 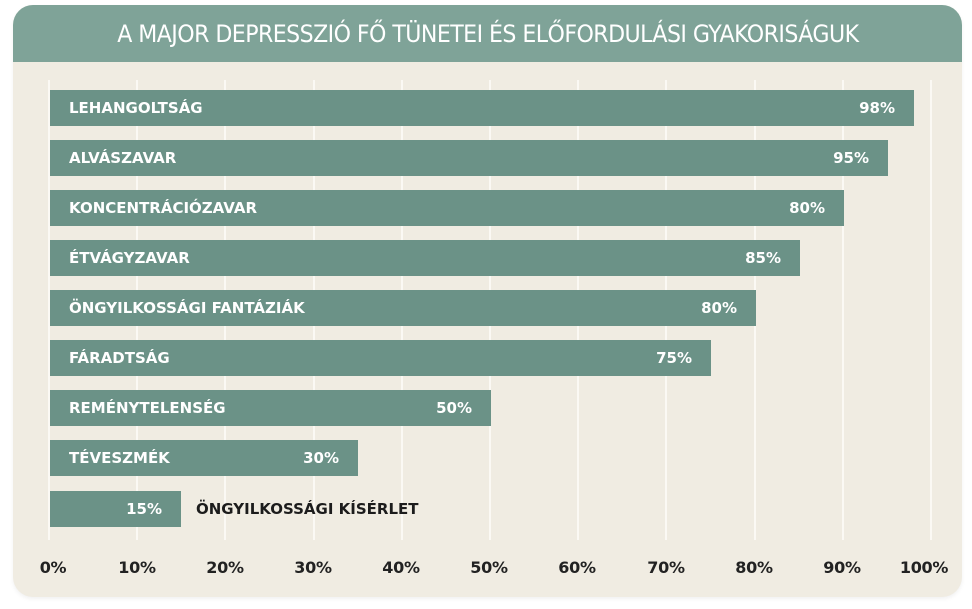 What do you see at coordinates (163, 208) in the screenshot?
I see `bar-label: KONCENTRÁCIÓZAVAR` at bounding box center [163, 208].